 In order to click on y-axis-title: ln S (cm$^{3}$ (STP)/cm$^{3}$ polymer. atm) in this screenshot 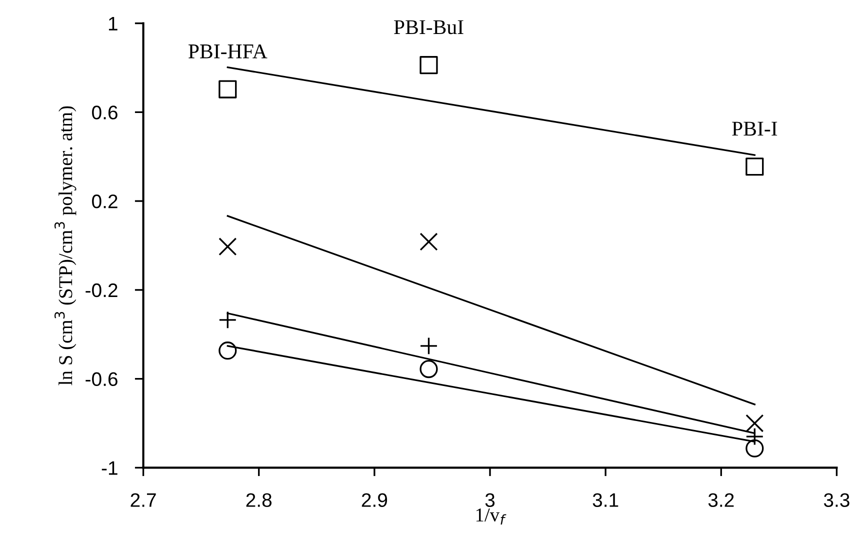, I will do `click(65, 246)`.